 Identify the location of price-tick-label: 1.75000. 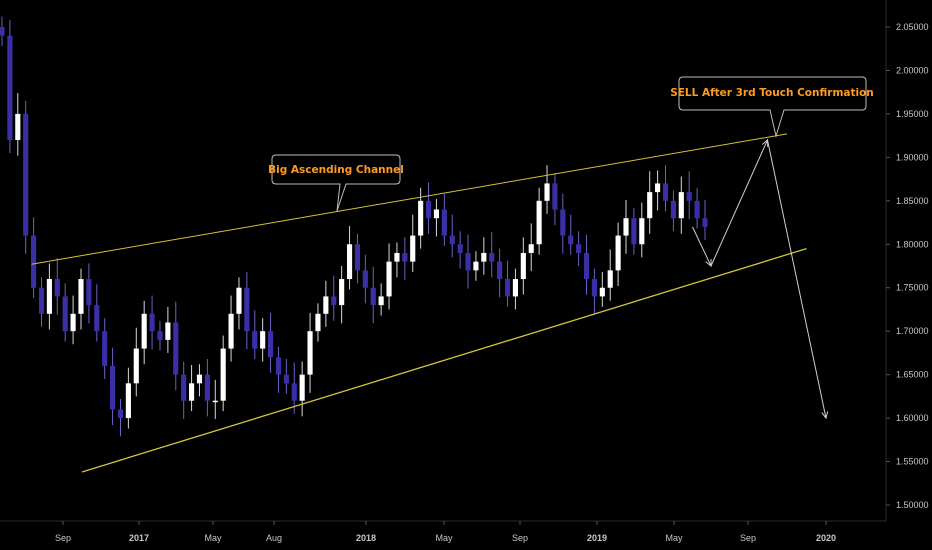
(912, 288).